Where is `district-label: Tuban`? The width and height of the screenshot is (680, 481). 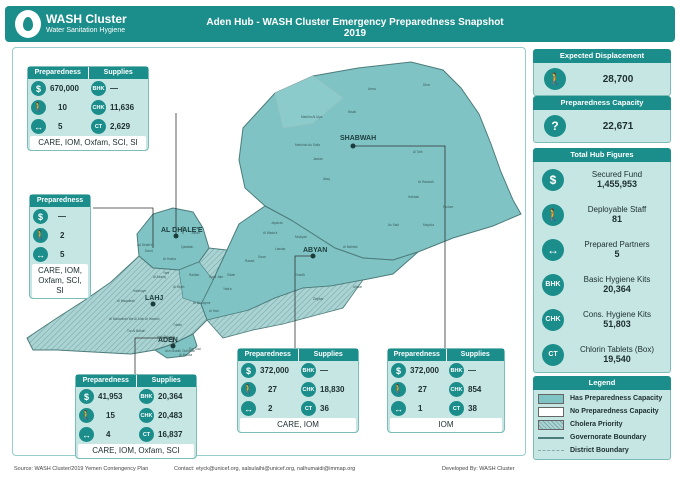 district-label: Tuban is located at coordinates (177, 325).